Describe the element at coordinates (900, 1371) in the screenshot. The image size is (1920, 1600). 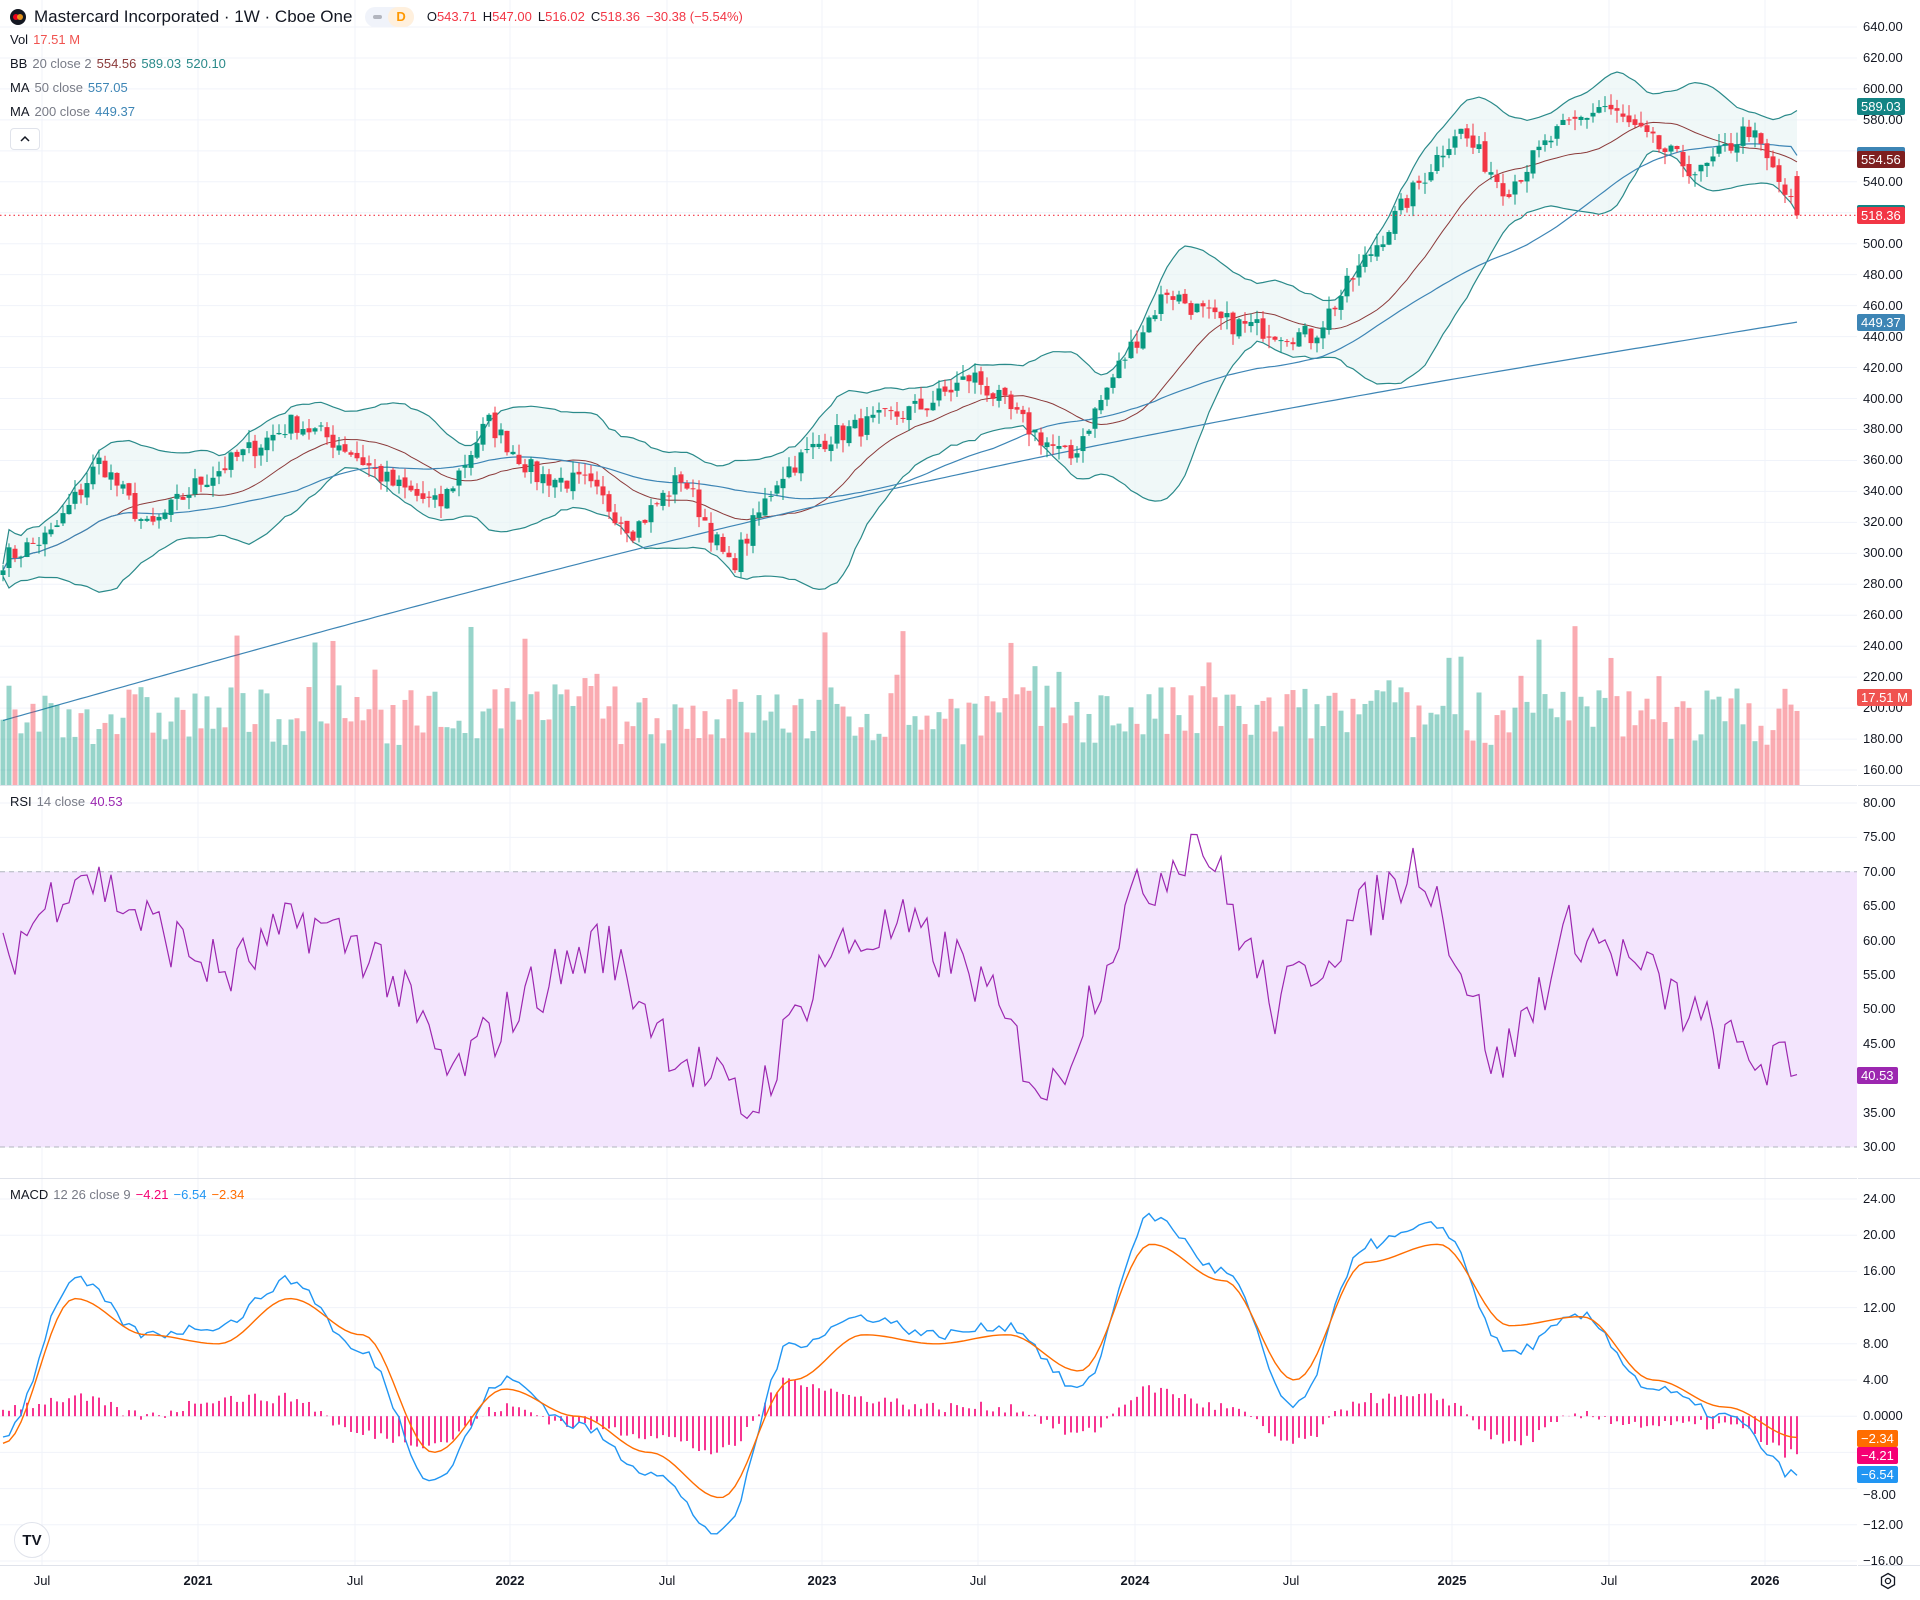
I see `macd-signal-line` at that location.